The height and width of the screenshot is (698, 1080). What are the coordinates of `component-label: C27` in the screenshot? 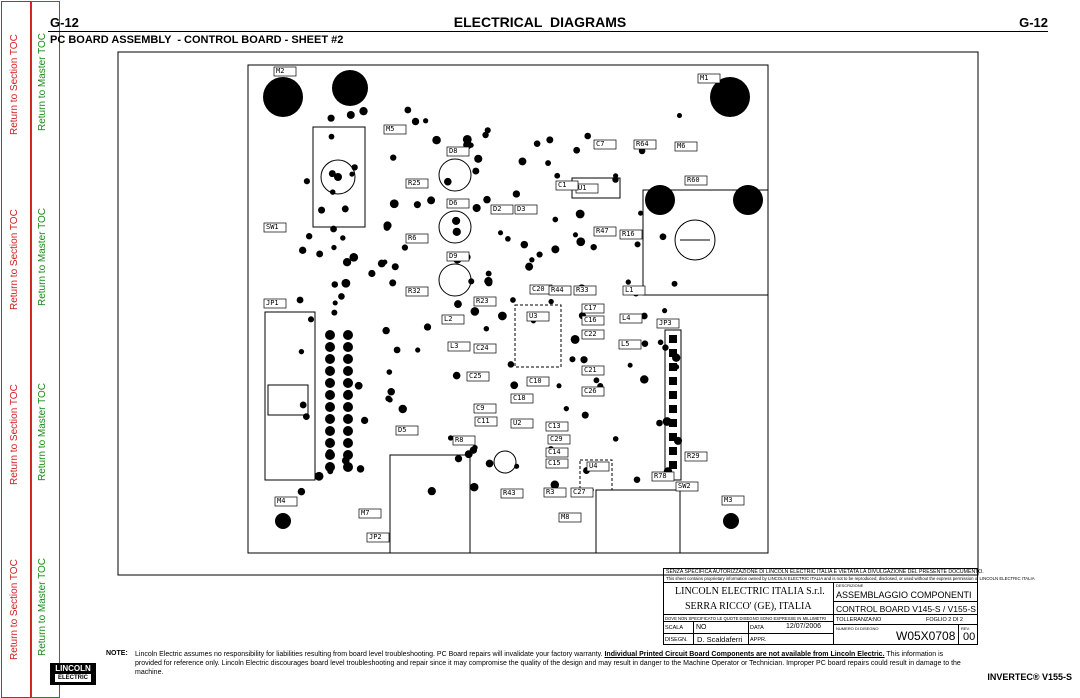 It's located at (579, 492).